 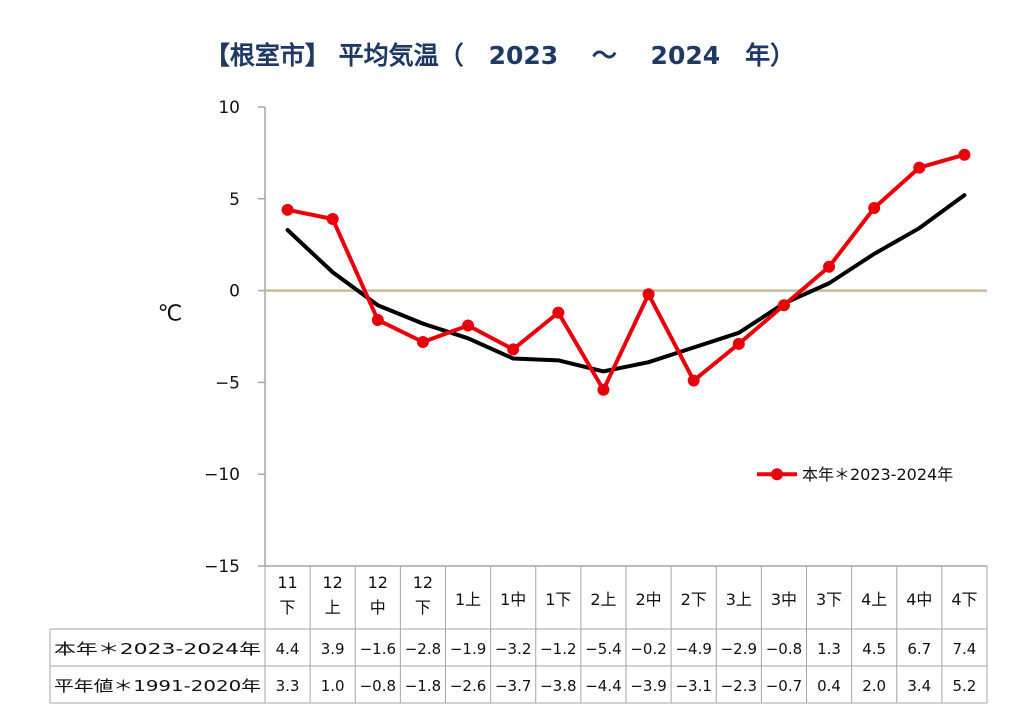 I want to click on x-tick-label: 2上, so click(x=603, y=599).